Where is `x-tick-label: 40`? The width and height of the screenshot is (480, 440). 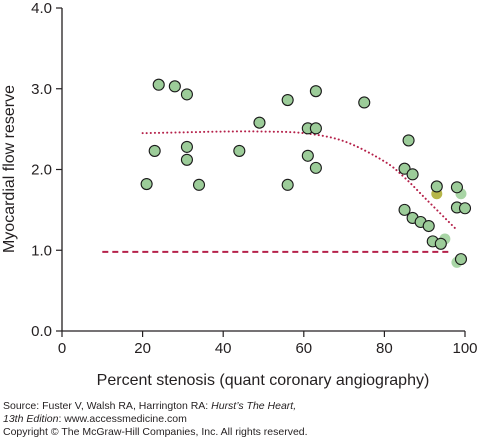 x-tick-label: 40 is located at coordinates (223, 348).